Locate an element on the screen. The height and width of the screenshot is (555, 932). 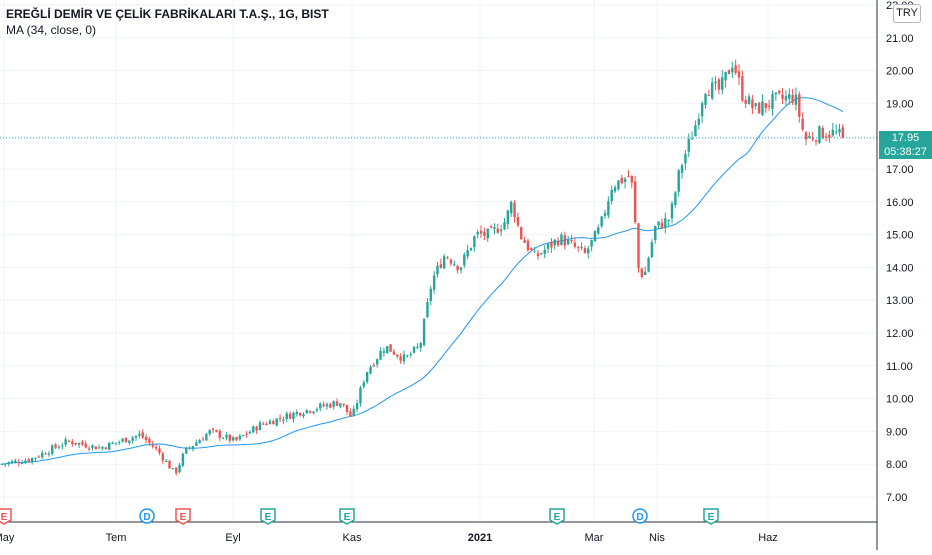
y-tick-label: 17.00 is located at coordinates (900, 170).